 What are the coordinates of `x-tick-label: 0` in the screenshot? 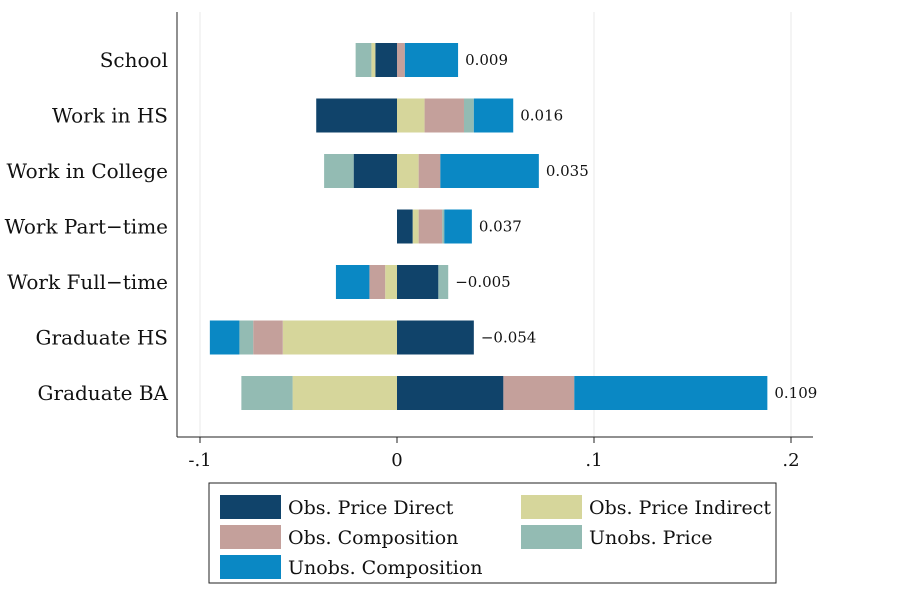 It's located at (396, 460).